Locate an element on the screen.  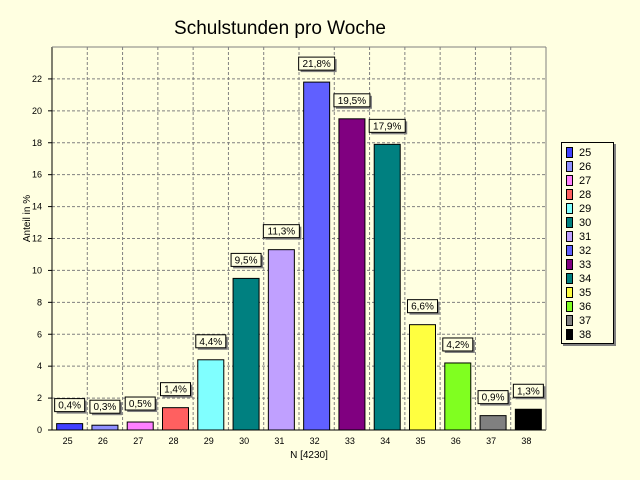
y-tick-label: 20 is located at coordinates (37, 111).